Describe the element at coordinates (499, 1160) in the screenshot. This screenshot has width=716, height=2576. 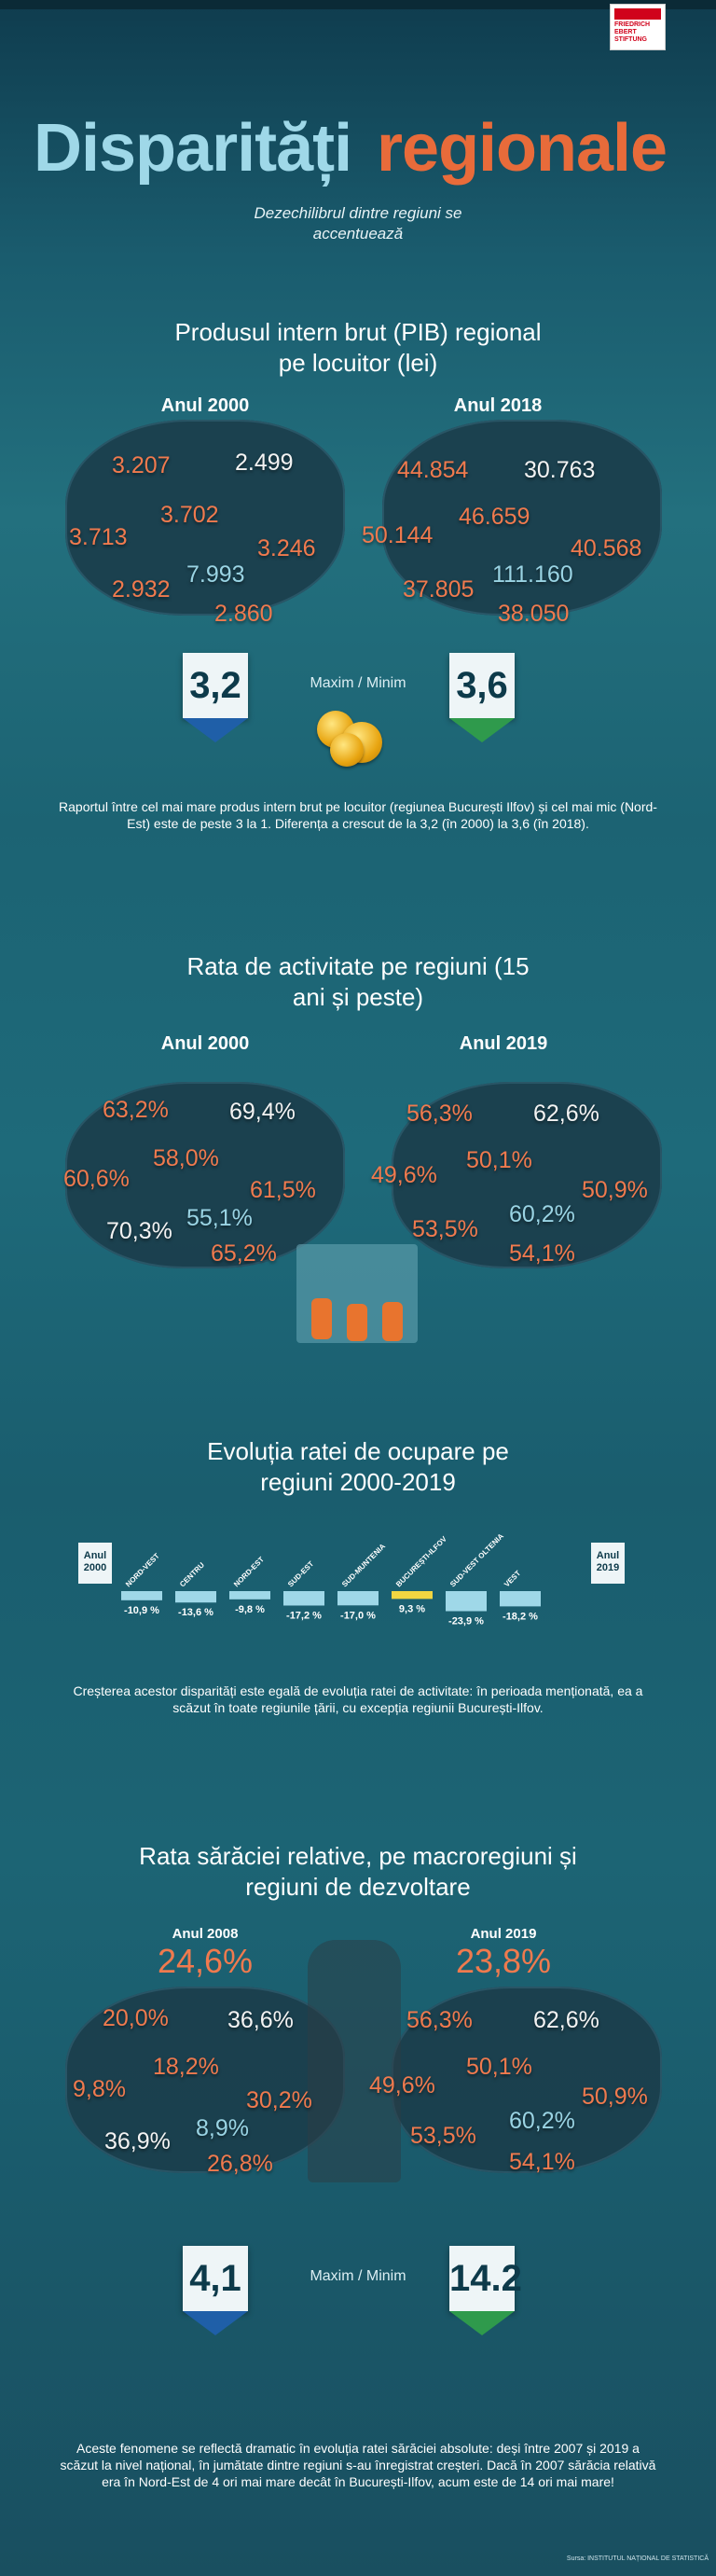
I see `act-2019-centru: 50,1%` at that location.